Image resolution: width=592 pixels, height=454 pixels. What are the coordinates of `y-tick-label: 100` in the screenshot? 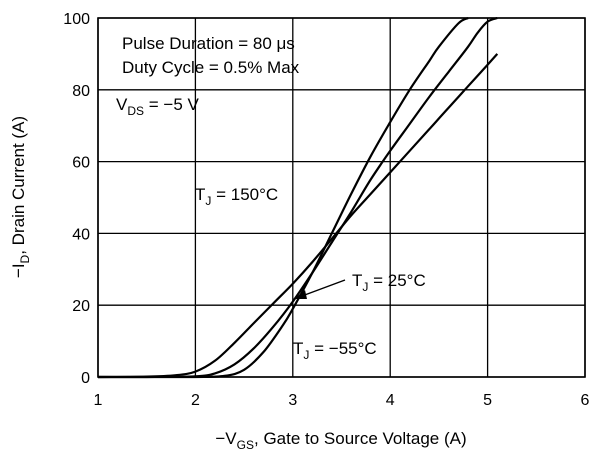 It's located at (76, 19).